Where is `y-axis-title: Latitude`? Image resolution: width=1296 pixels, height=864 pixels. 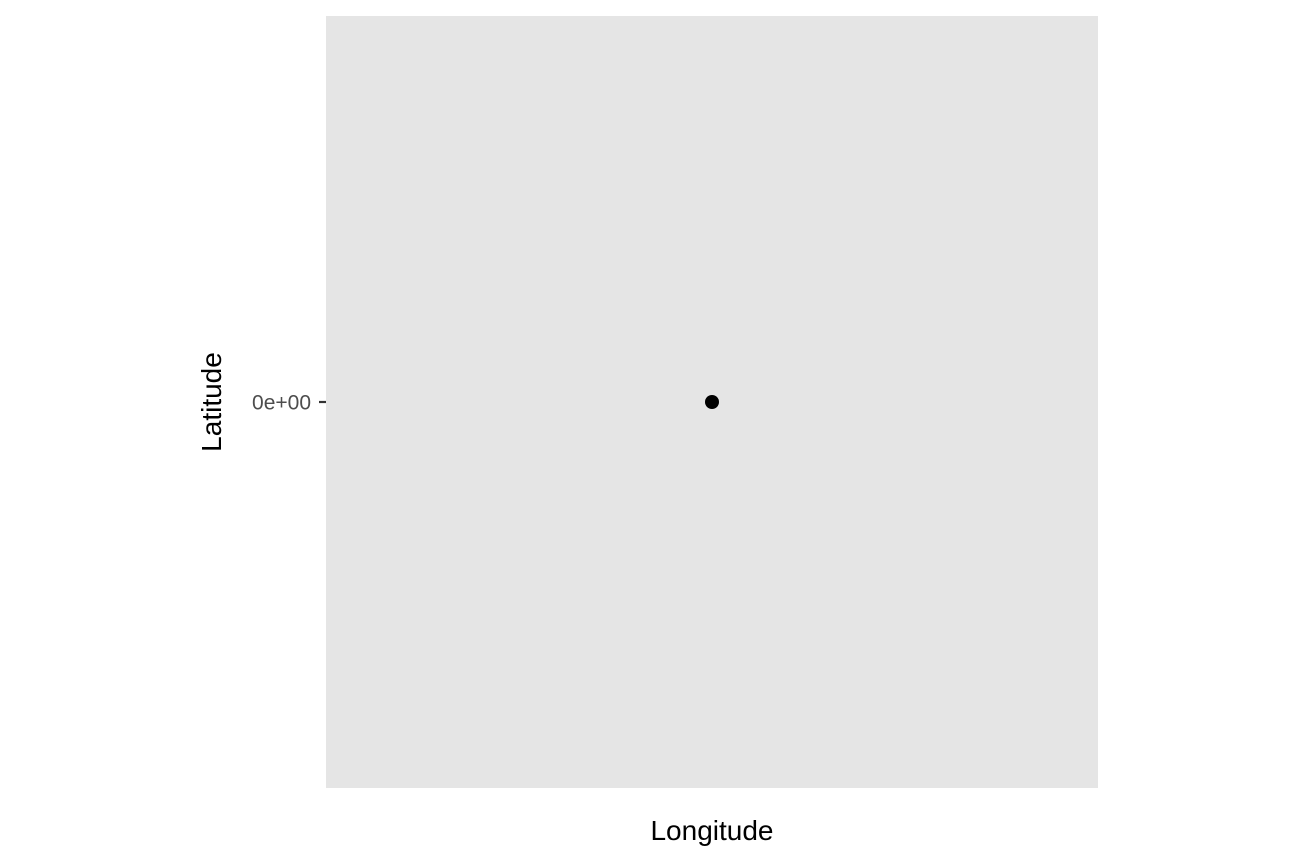 y-axis-title: Latitude is located at coordinates (211, 402).